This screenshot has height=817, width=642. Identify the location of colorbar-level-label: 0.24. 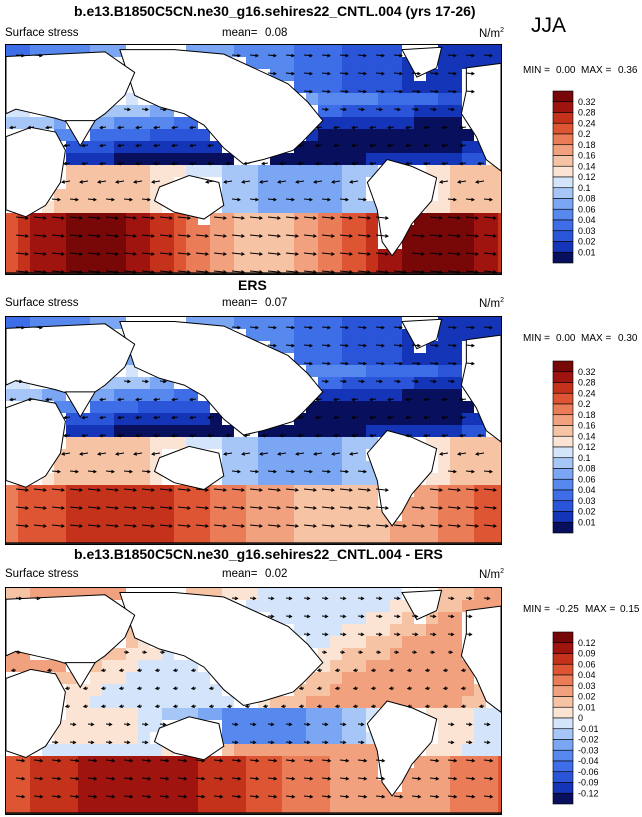
(587, 123).